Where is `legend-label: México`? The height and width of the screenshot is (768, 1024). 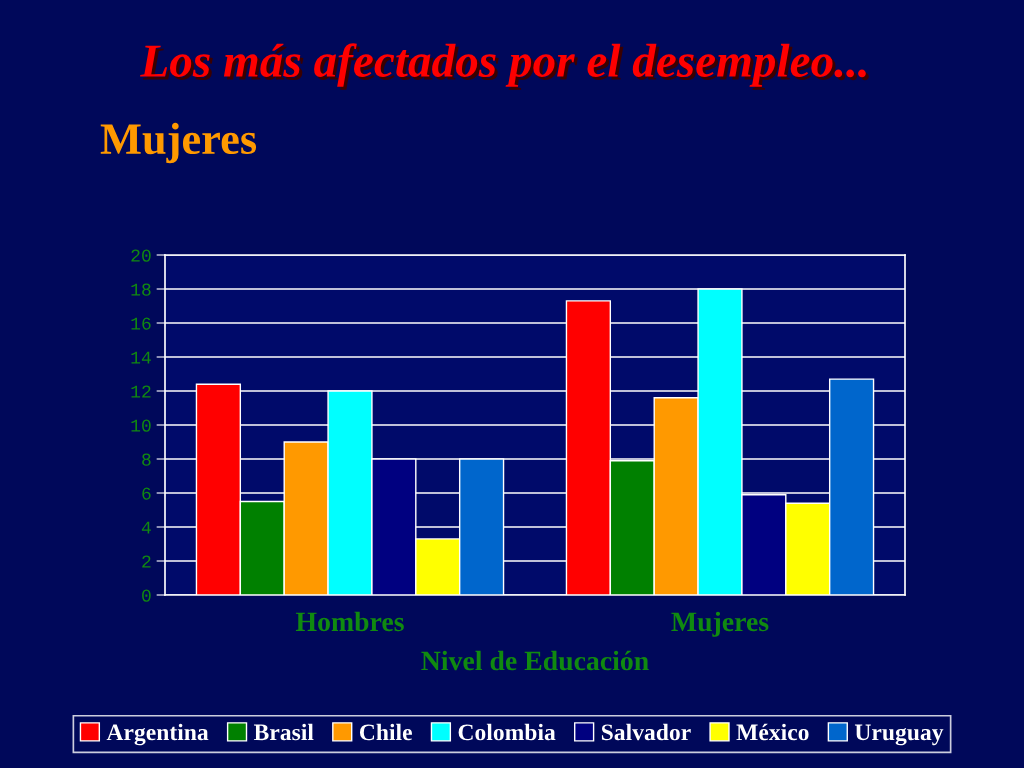 legend-label: México is located at coordinates (772, 732).